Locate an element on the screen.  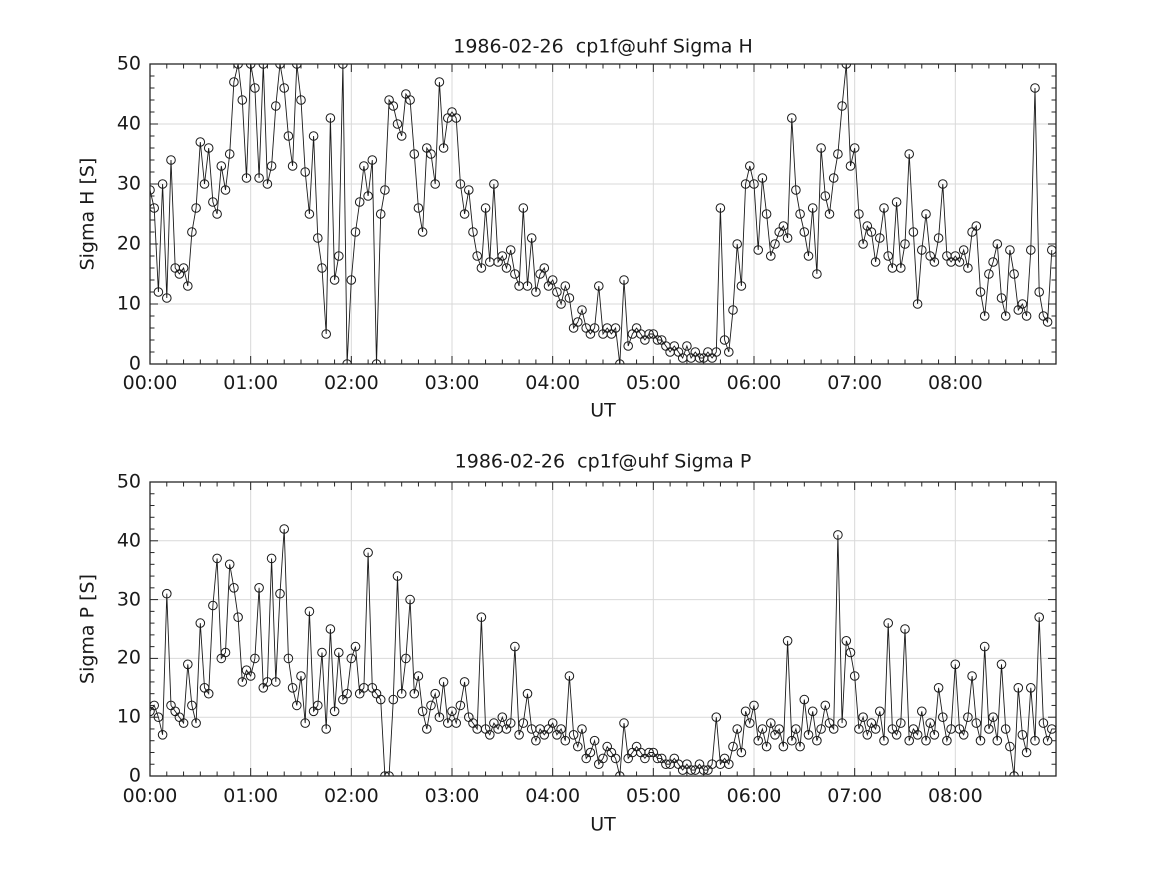
y-tick-label: 40 is located at coordinates (128, 540).